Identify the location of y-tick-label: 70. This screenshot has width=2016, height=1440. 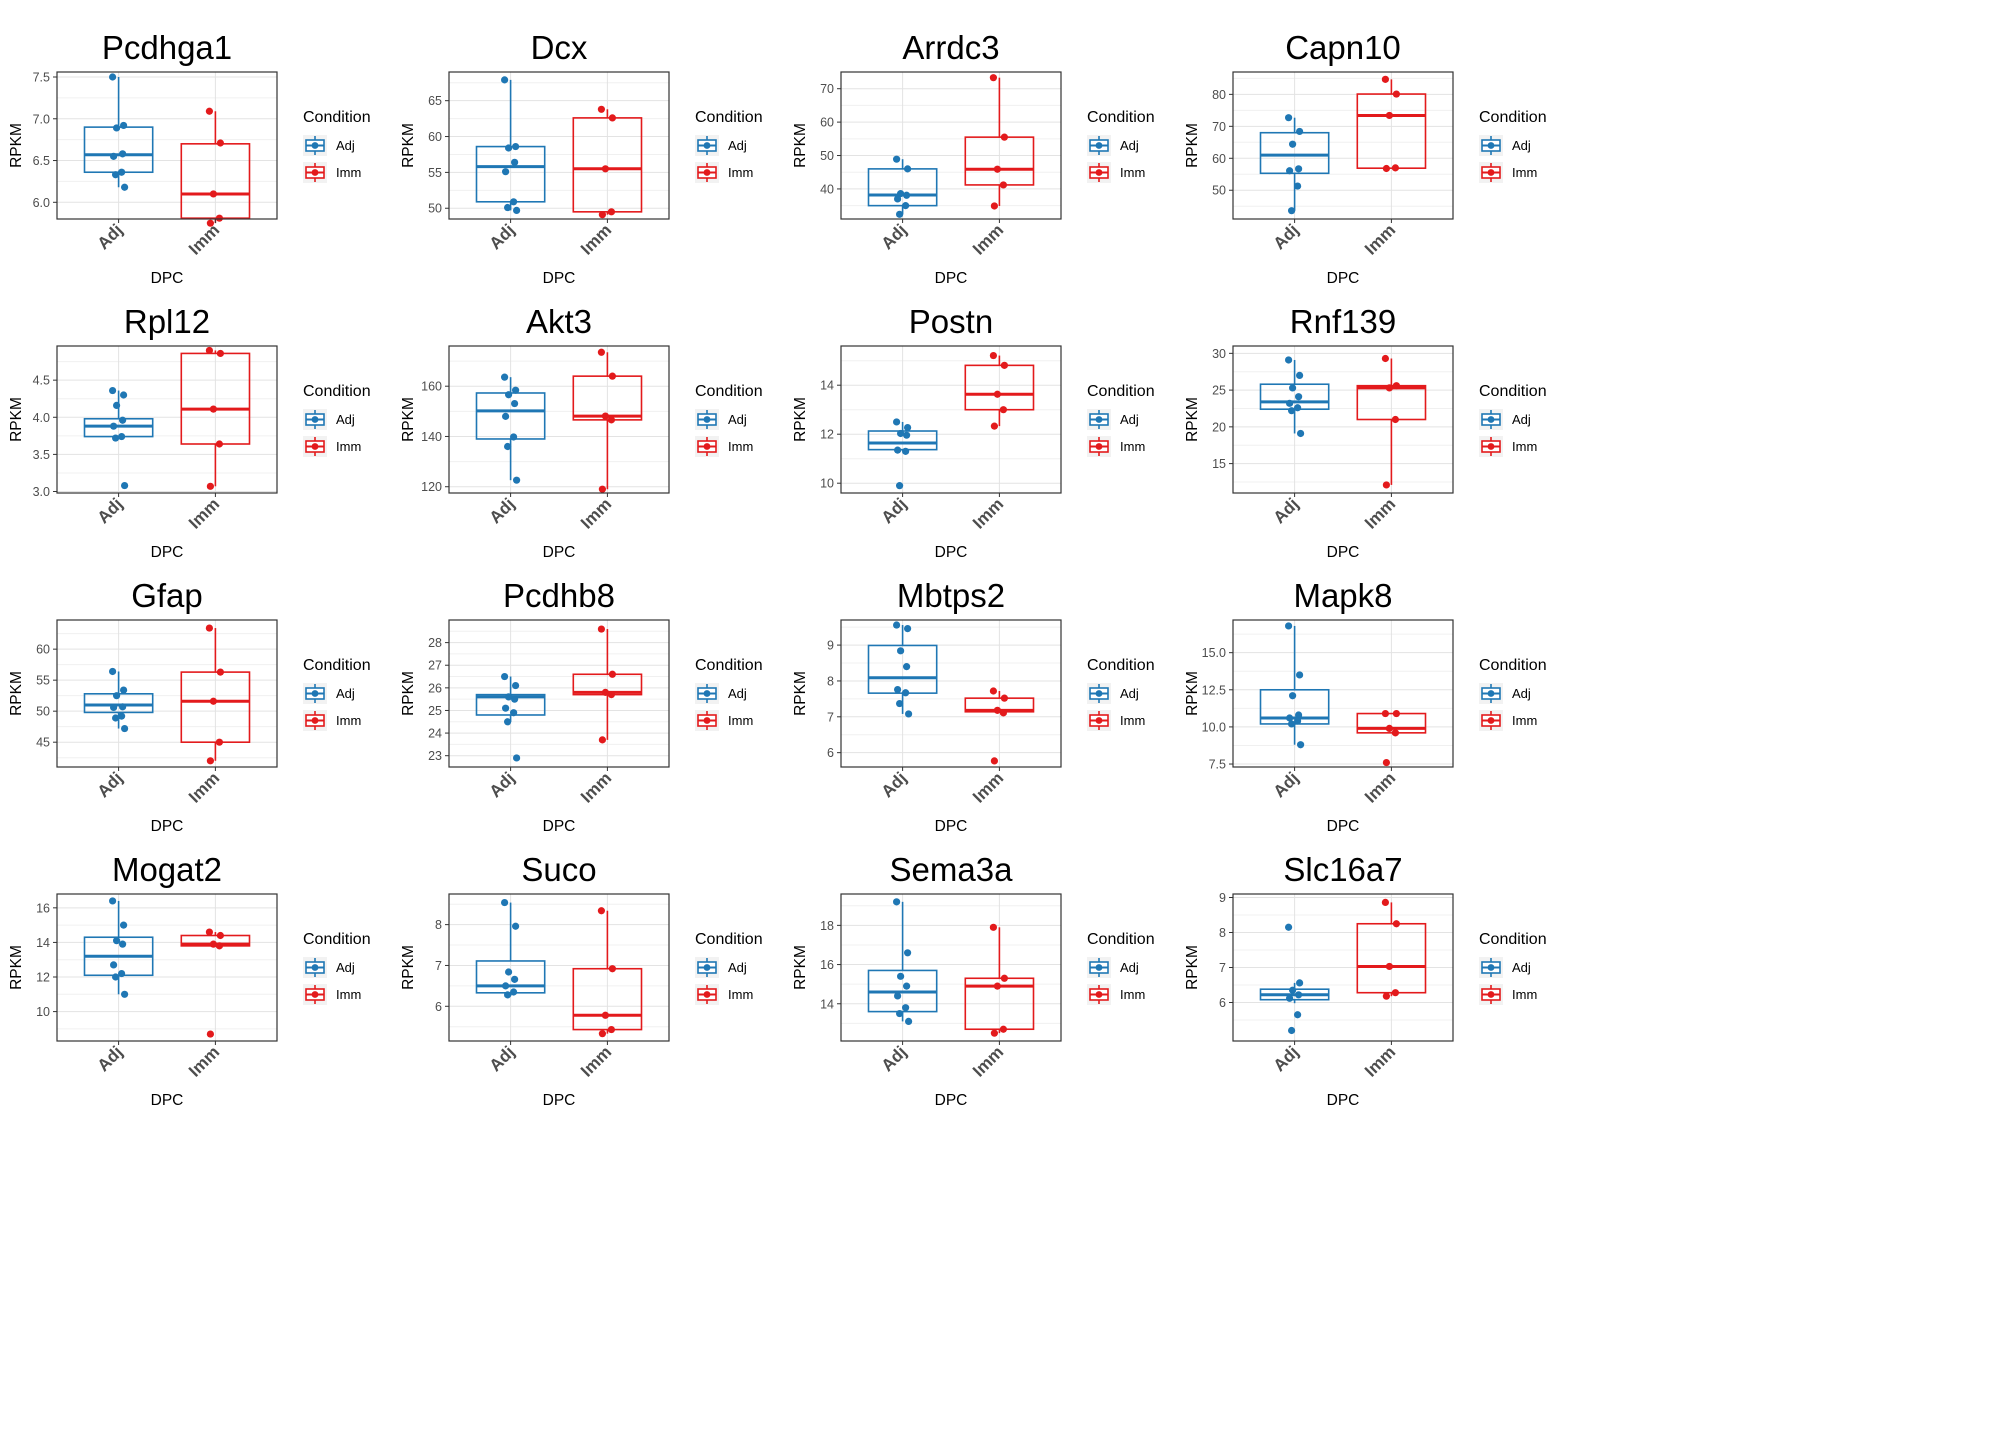
(827, 89).